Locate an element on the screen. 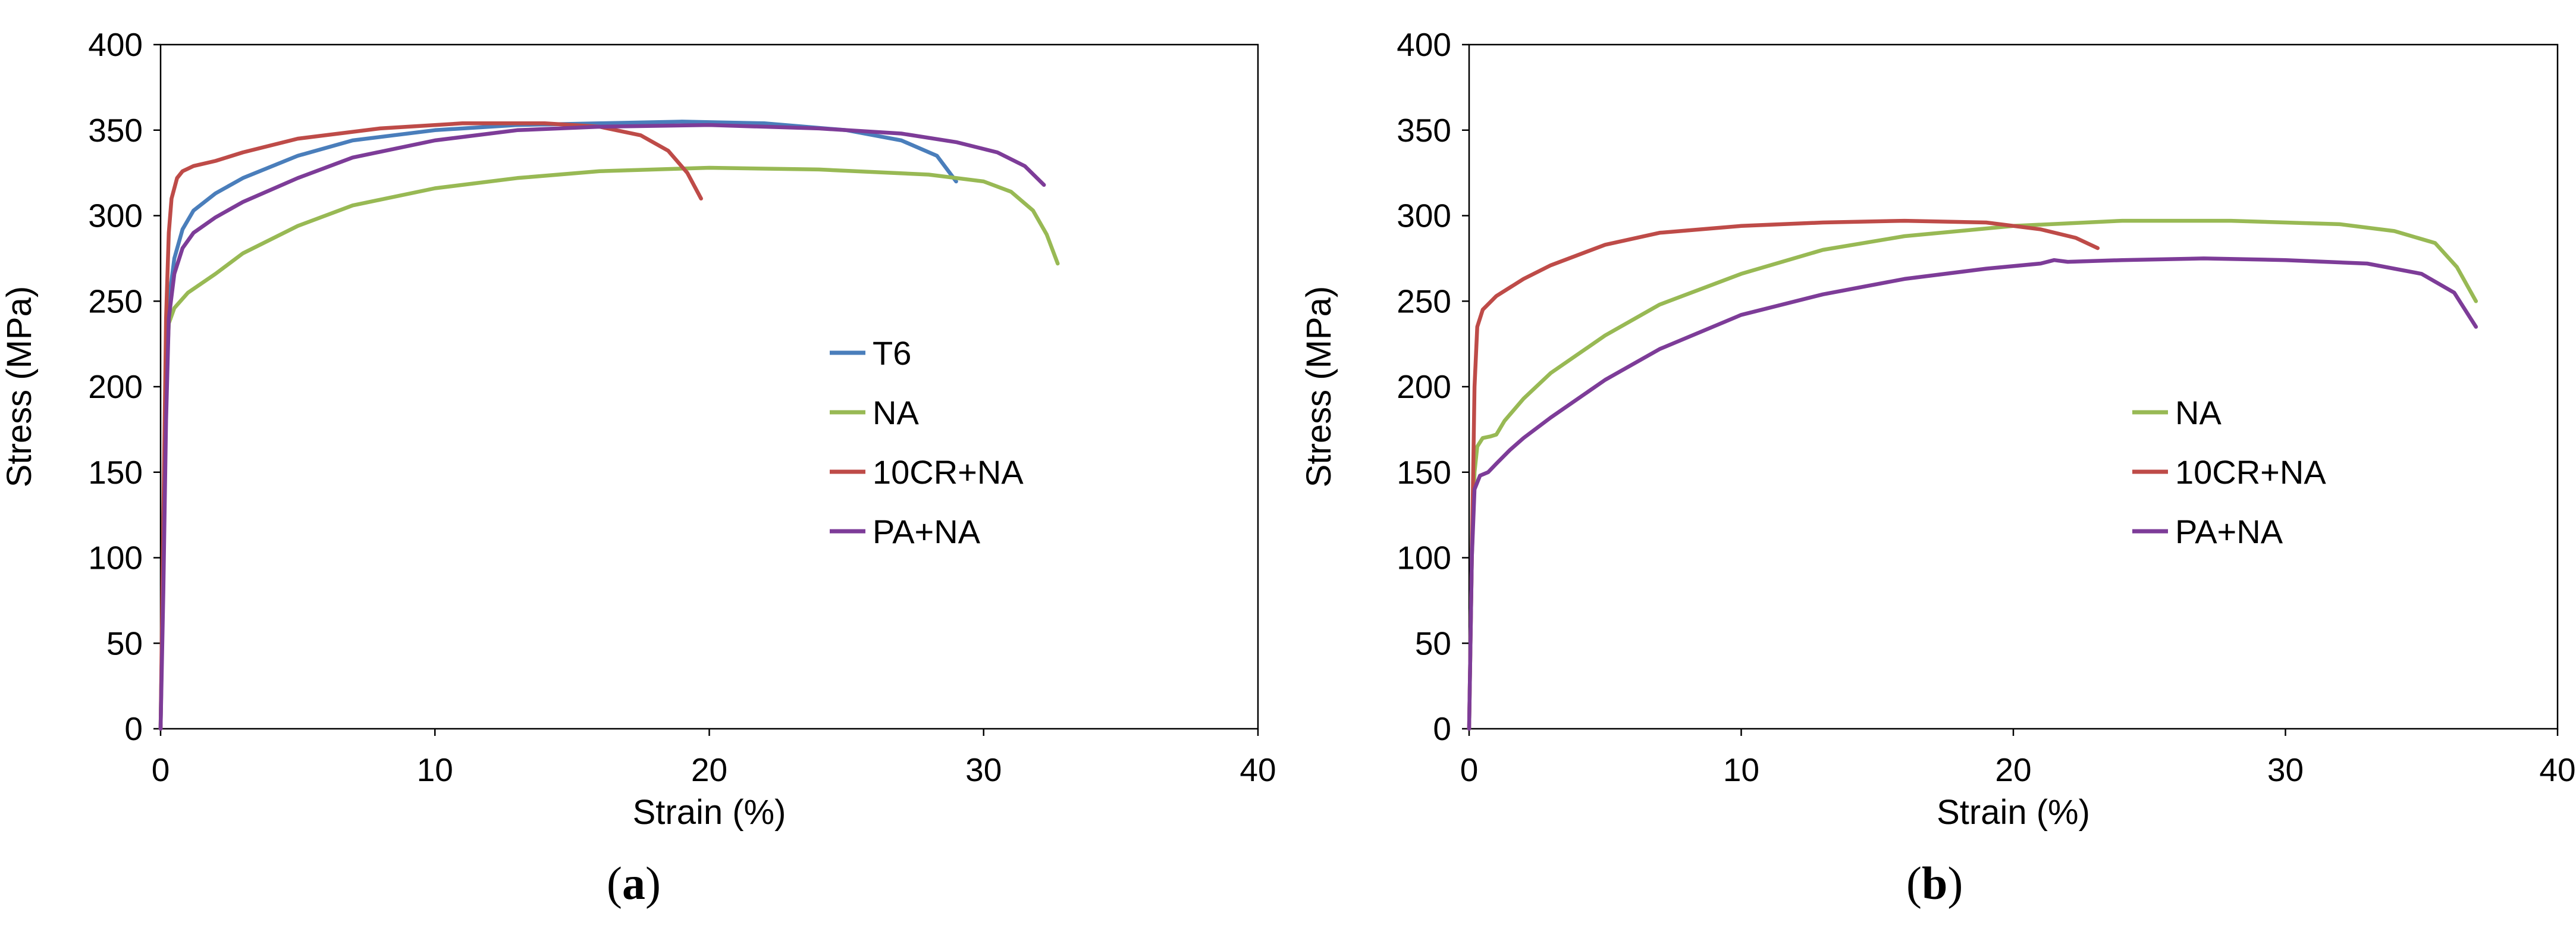  panel-a-legend-label-t6: T6 is located at coordinates (892, 353).